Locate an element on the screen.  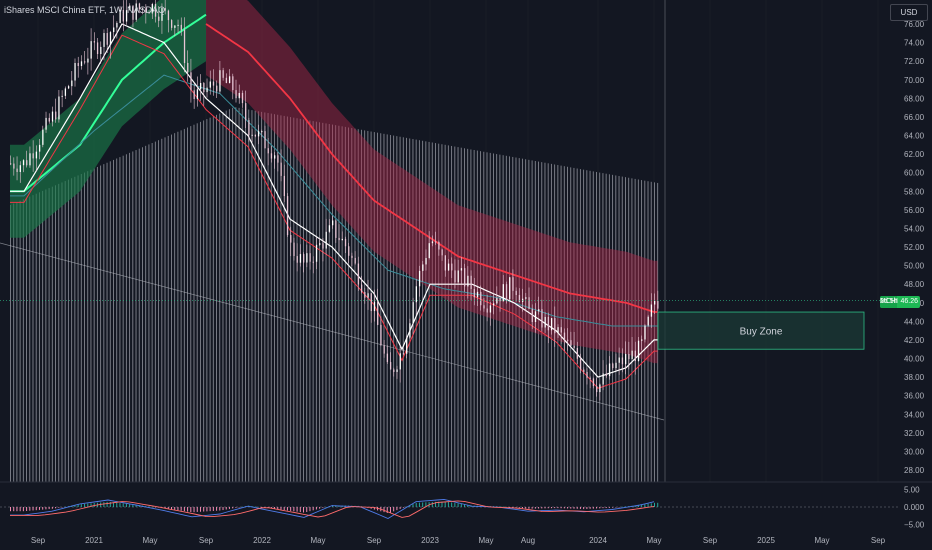
chart-title: iShares MSCI China ETF, 1W, NASDAQ is located at coordinates (85, 10).